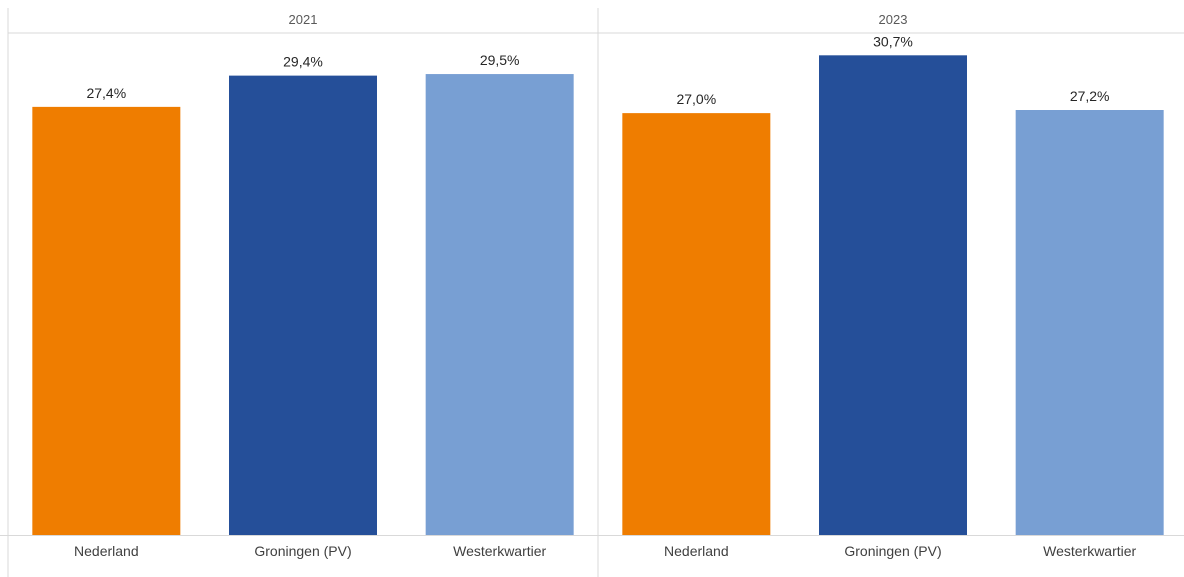 This screenshot has width=1184, height=577. Describe the element at coordinates (696, 99) in the screenshot. I see `data-label: 27,0%` at that location.